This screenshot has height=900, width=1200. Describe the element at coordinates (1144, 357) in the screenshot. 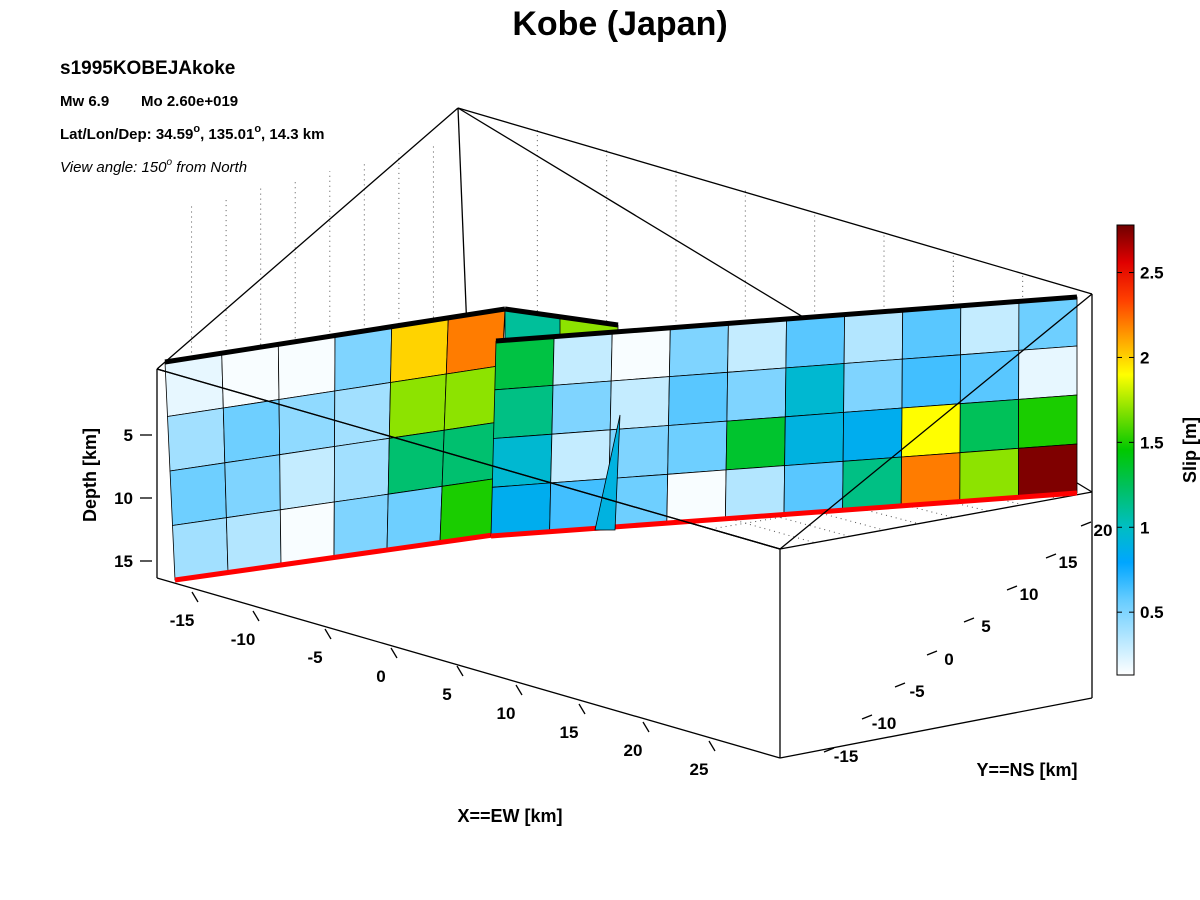

I see `colorbar-tick-label: 2` at that location.